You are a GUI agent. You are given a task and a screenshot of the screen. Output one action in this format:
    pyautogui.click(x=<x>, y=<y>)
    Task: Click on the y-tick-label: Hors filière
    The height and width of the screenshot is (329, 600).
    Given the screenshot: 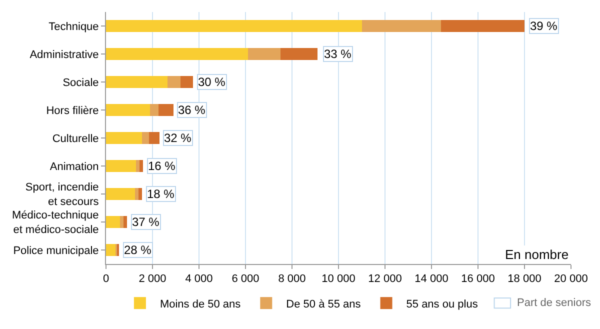 What is the action you would take?
    pyautogui.click(x=72, y=110)
    